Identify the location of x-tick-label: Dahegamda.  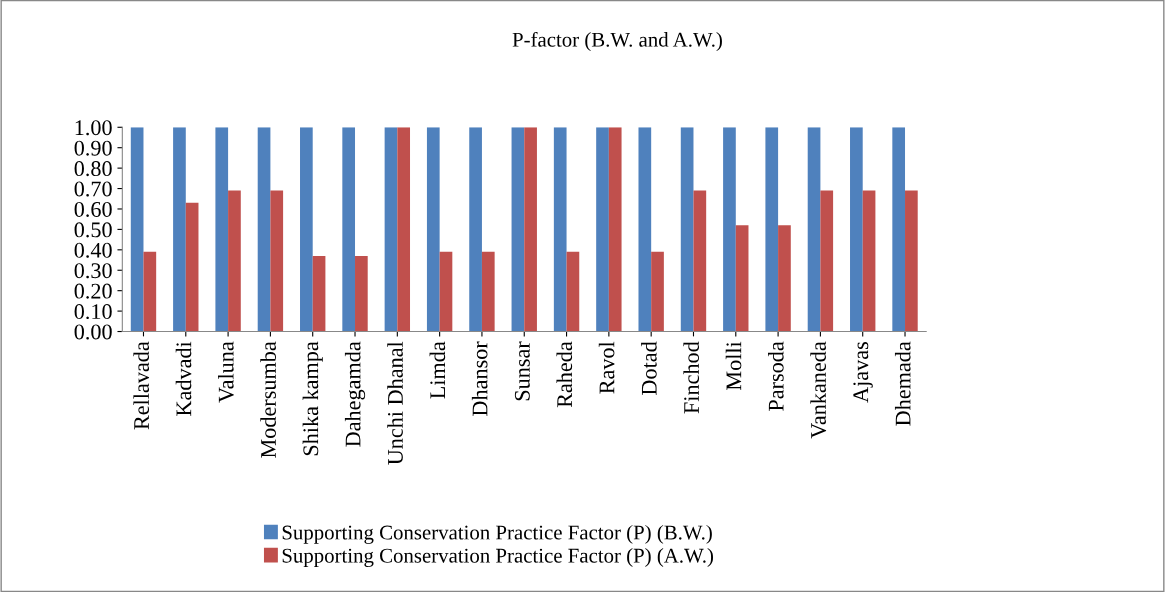
(355, 394).